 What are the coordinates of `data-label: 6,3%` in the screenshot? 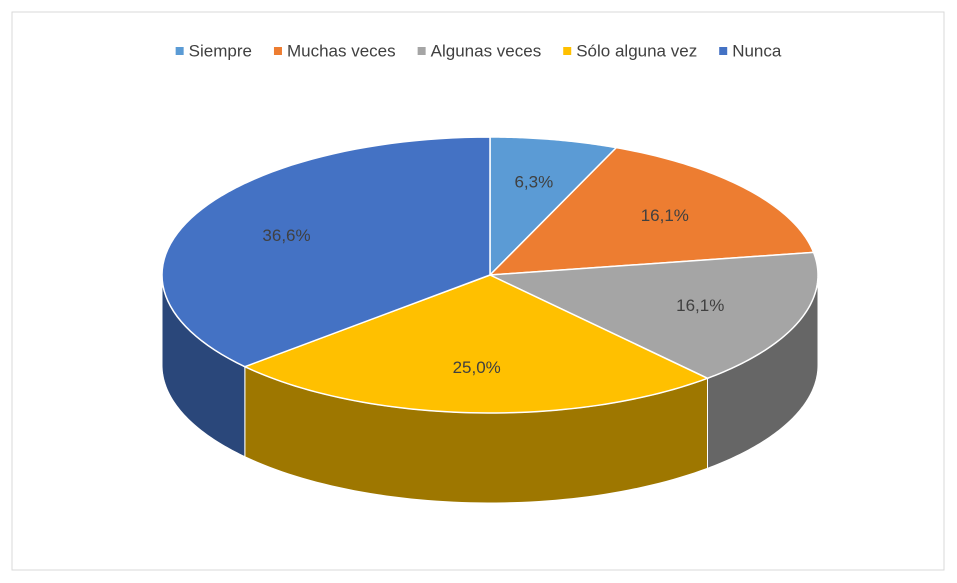 It's located at (533, 181).